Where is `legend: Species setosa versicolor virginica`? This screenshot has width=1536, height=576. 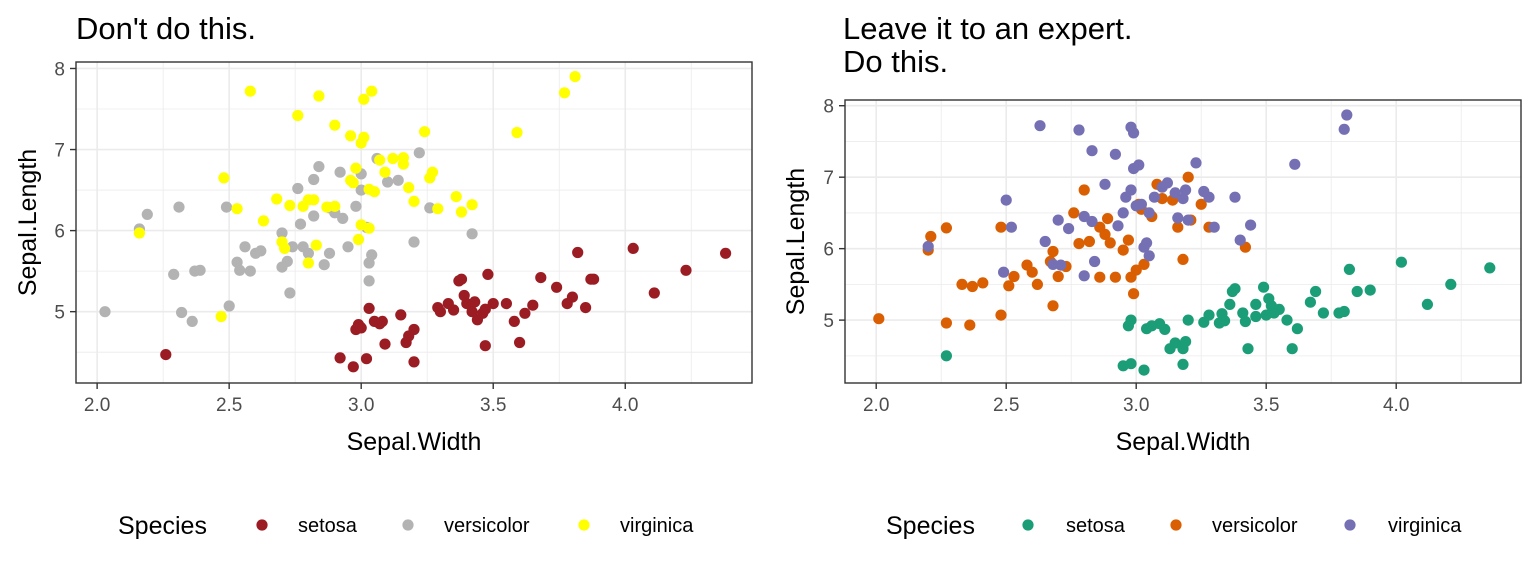
legend: Species setosa versicolor virginica is located at coordinates (406, 526).